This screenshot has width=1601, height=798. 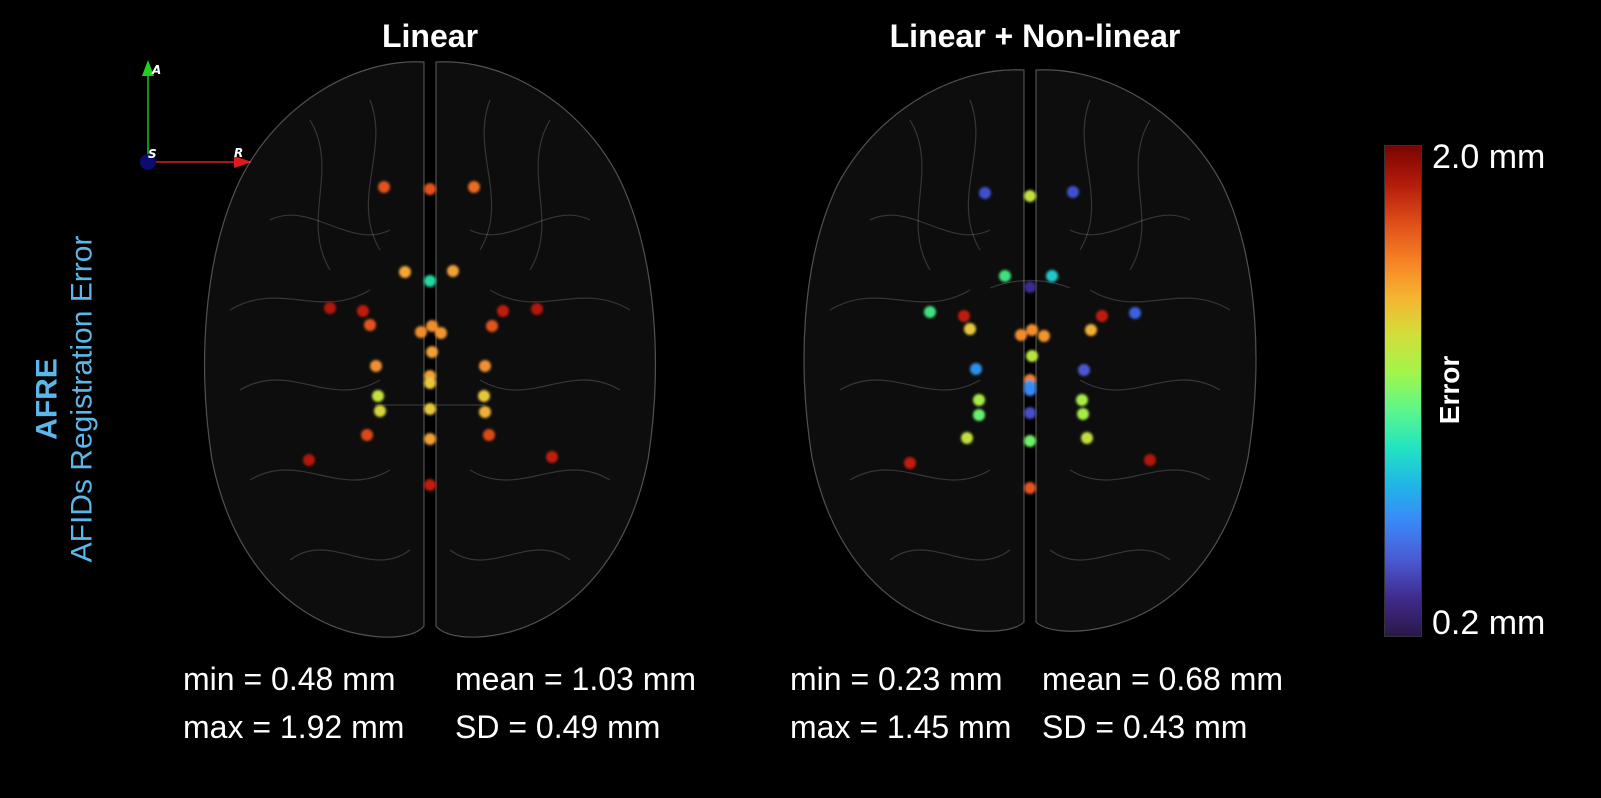 What do you see at coordinates (896, 679) in the screenshot?
I see `stat-min-nonlinear: min = 0.23 mm` at bounding box center [896, 679].